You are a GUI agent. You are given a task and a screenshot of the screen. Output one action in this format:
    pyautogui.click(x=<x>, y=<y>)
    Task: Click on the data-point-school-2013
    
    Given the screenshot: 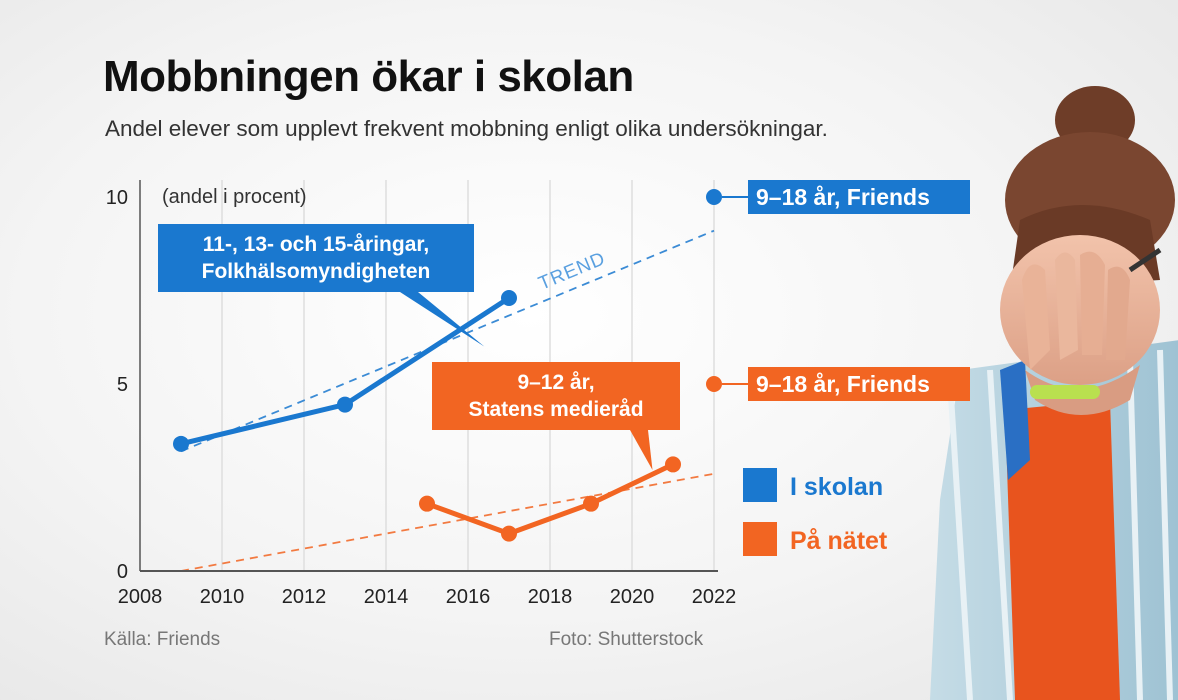 What is the action you would take?
    pyautogui.click(x=345, y=404)
    